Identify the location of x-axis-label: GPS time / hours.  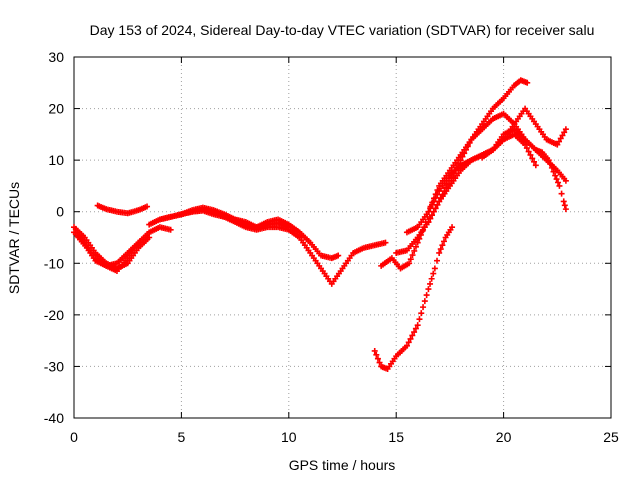
(342, 465).